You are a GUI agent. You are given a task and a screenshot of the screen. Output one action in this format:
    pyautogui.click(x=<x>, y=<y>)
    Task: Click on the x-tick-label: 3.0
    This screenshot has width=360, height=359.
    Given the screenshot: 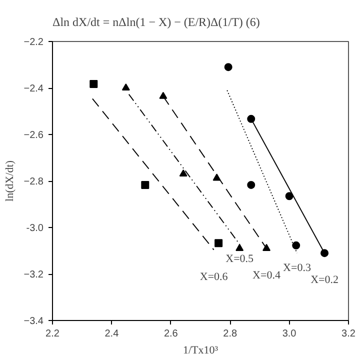 What is the action you would take?
    pyautogui.click(x=289, y=334)
    